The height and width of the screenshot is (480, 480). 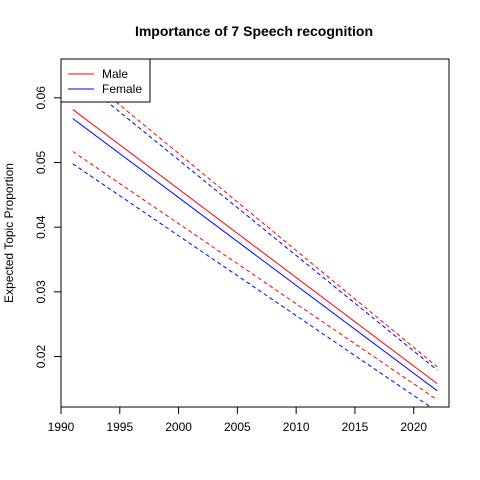 I want to click on legend-box, so click(x=105, y=80).